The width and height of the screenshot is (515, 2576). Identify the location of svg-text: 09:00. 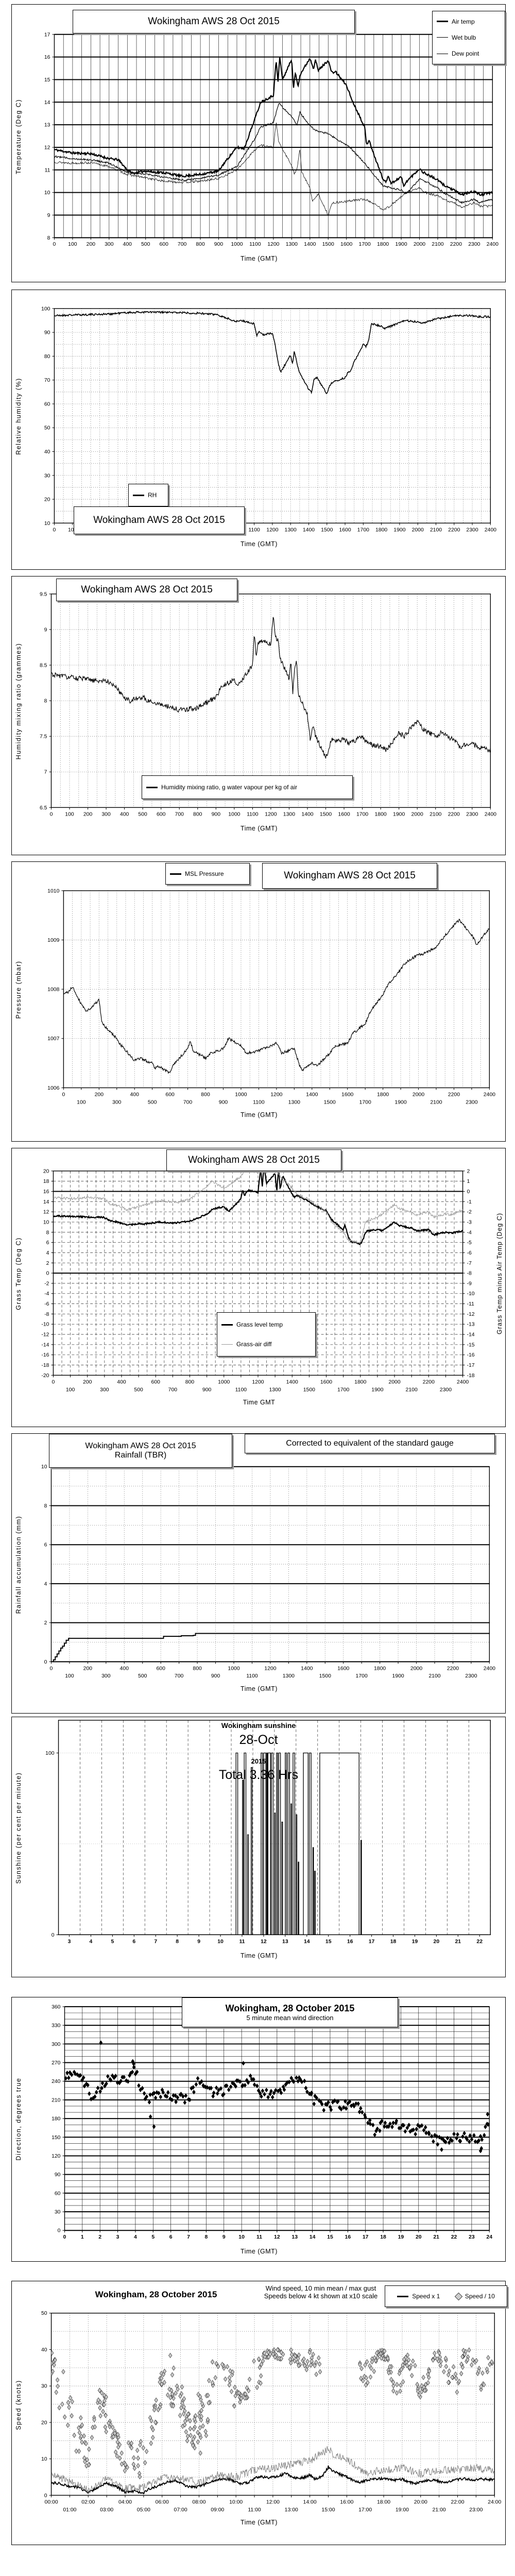
(217, 2510).